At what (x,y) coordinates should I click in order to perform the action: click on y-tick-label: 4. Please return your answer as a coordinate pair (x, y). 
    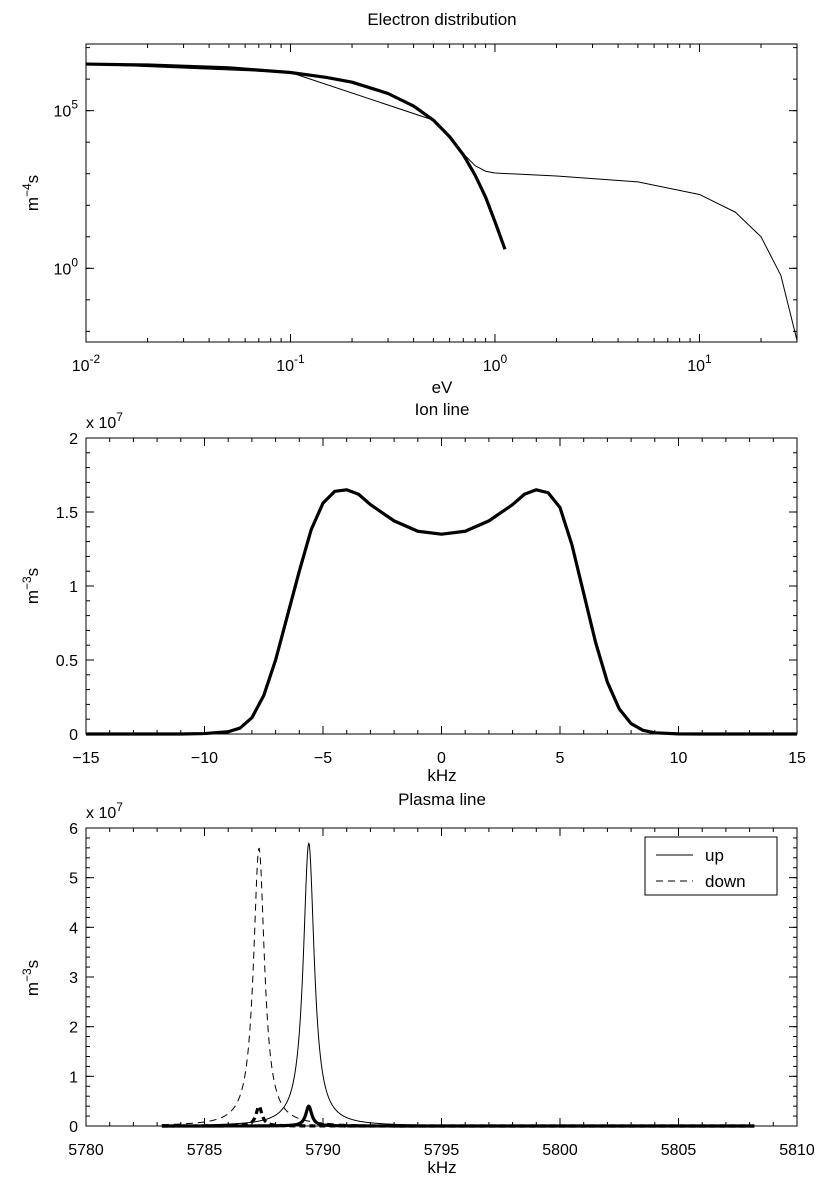
    Looking at the image, I should click on (73, 928).